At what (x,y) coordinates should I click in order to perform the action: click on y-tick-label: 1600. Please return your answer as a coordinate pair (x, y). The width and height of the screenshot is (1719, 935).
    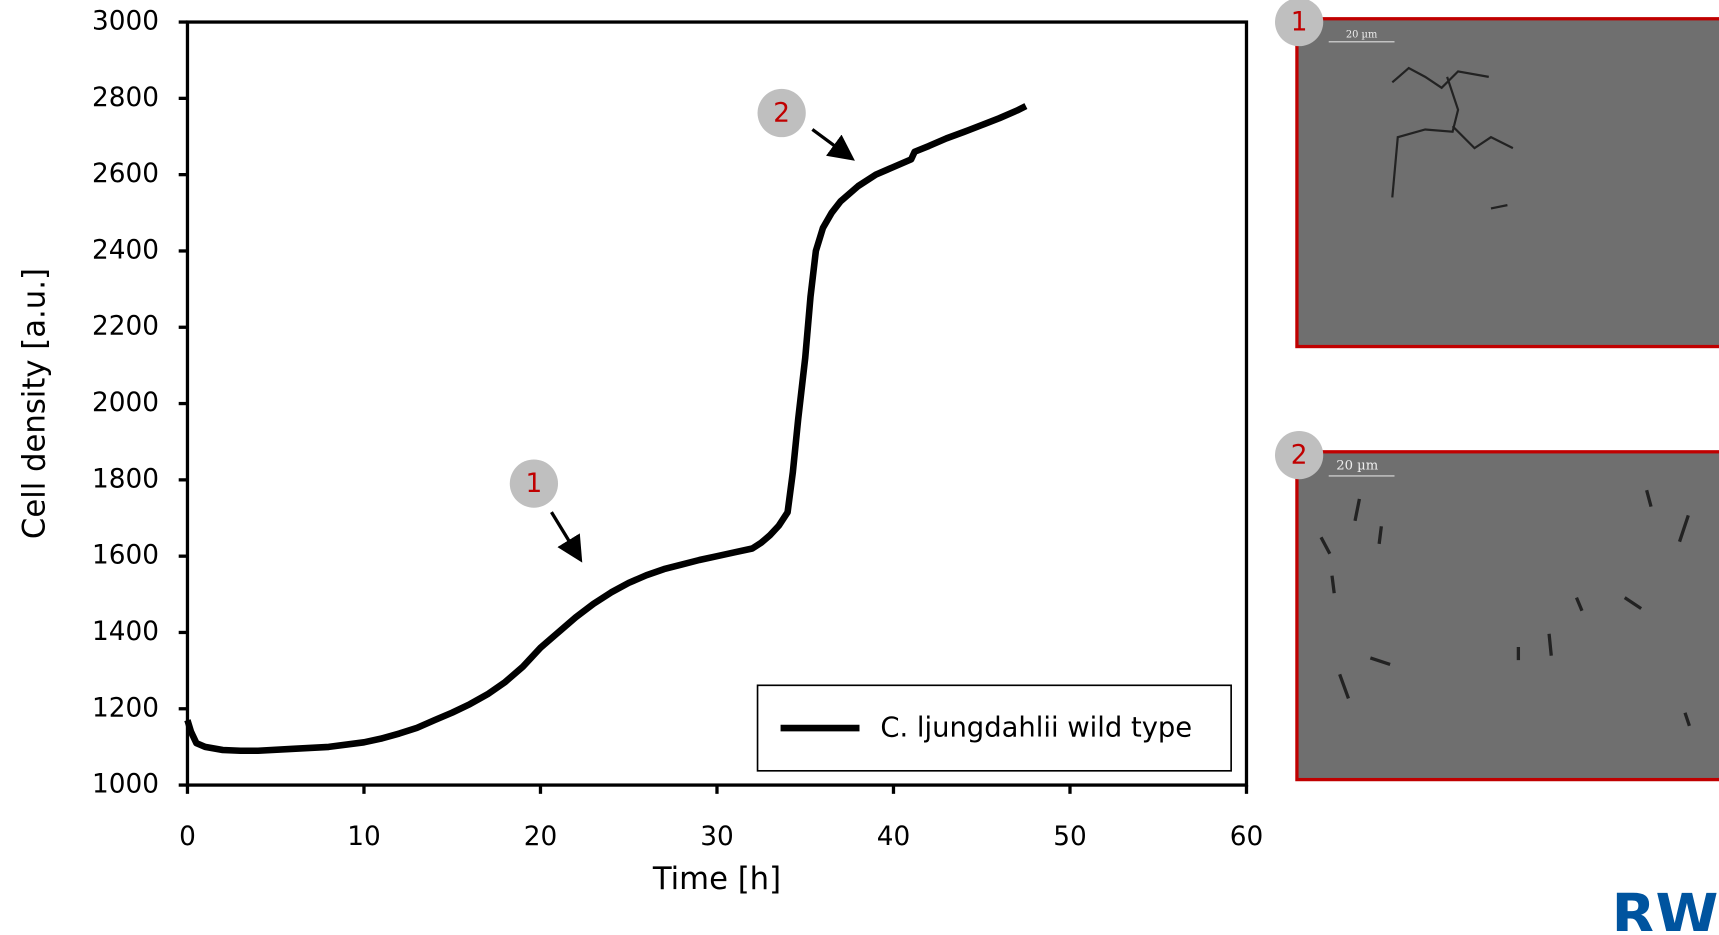
    Looking at the image, I should click on (125, 556).